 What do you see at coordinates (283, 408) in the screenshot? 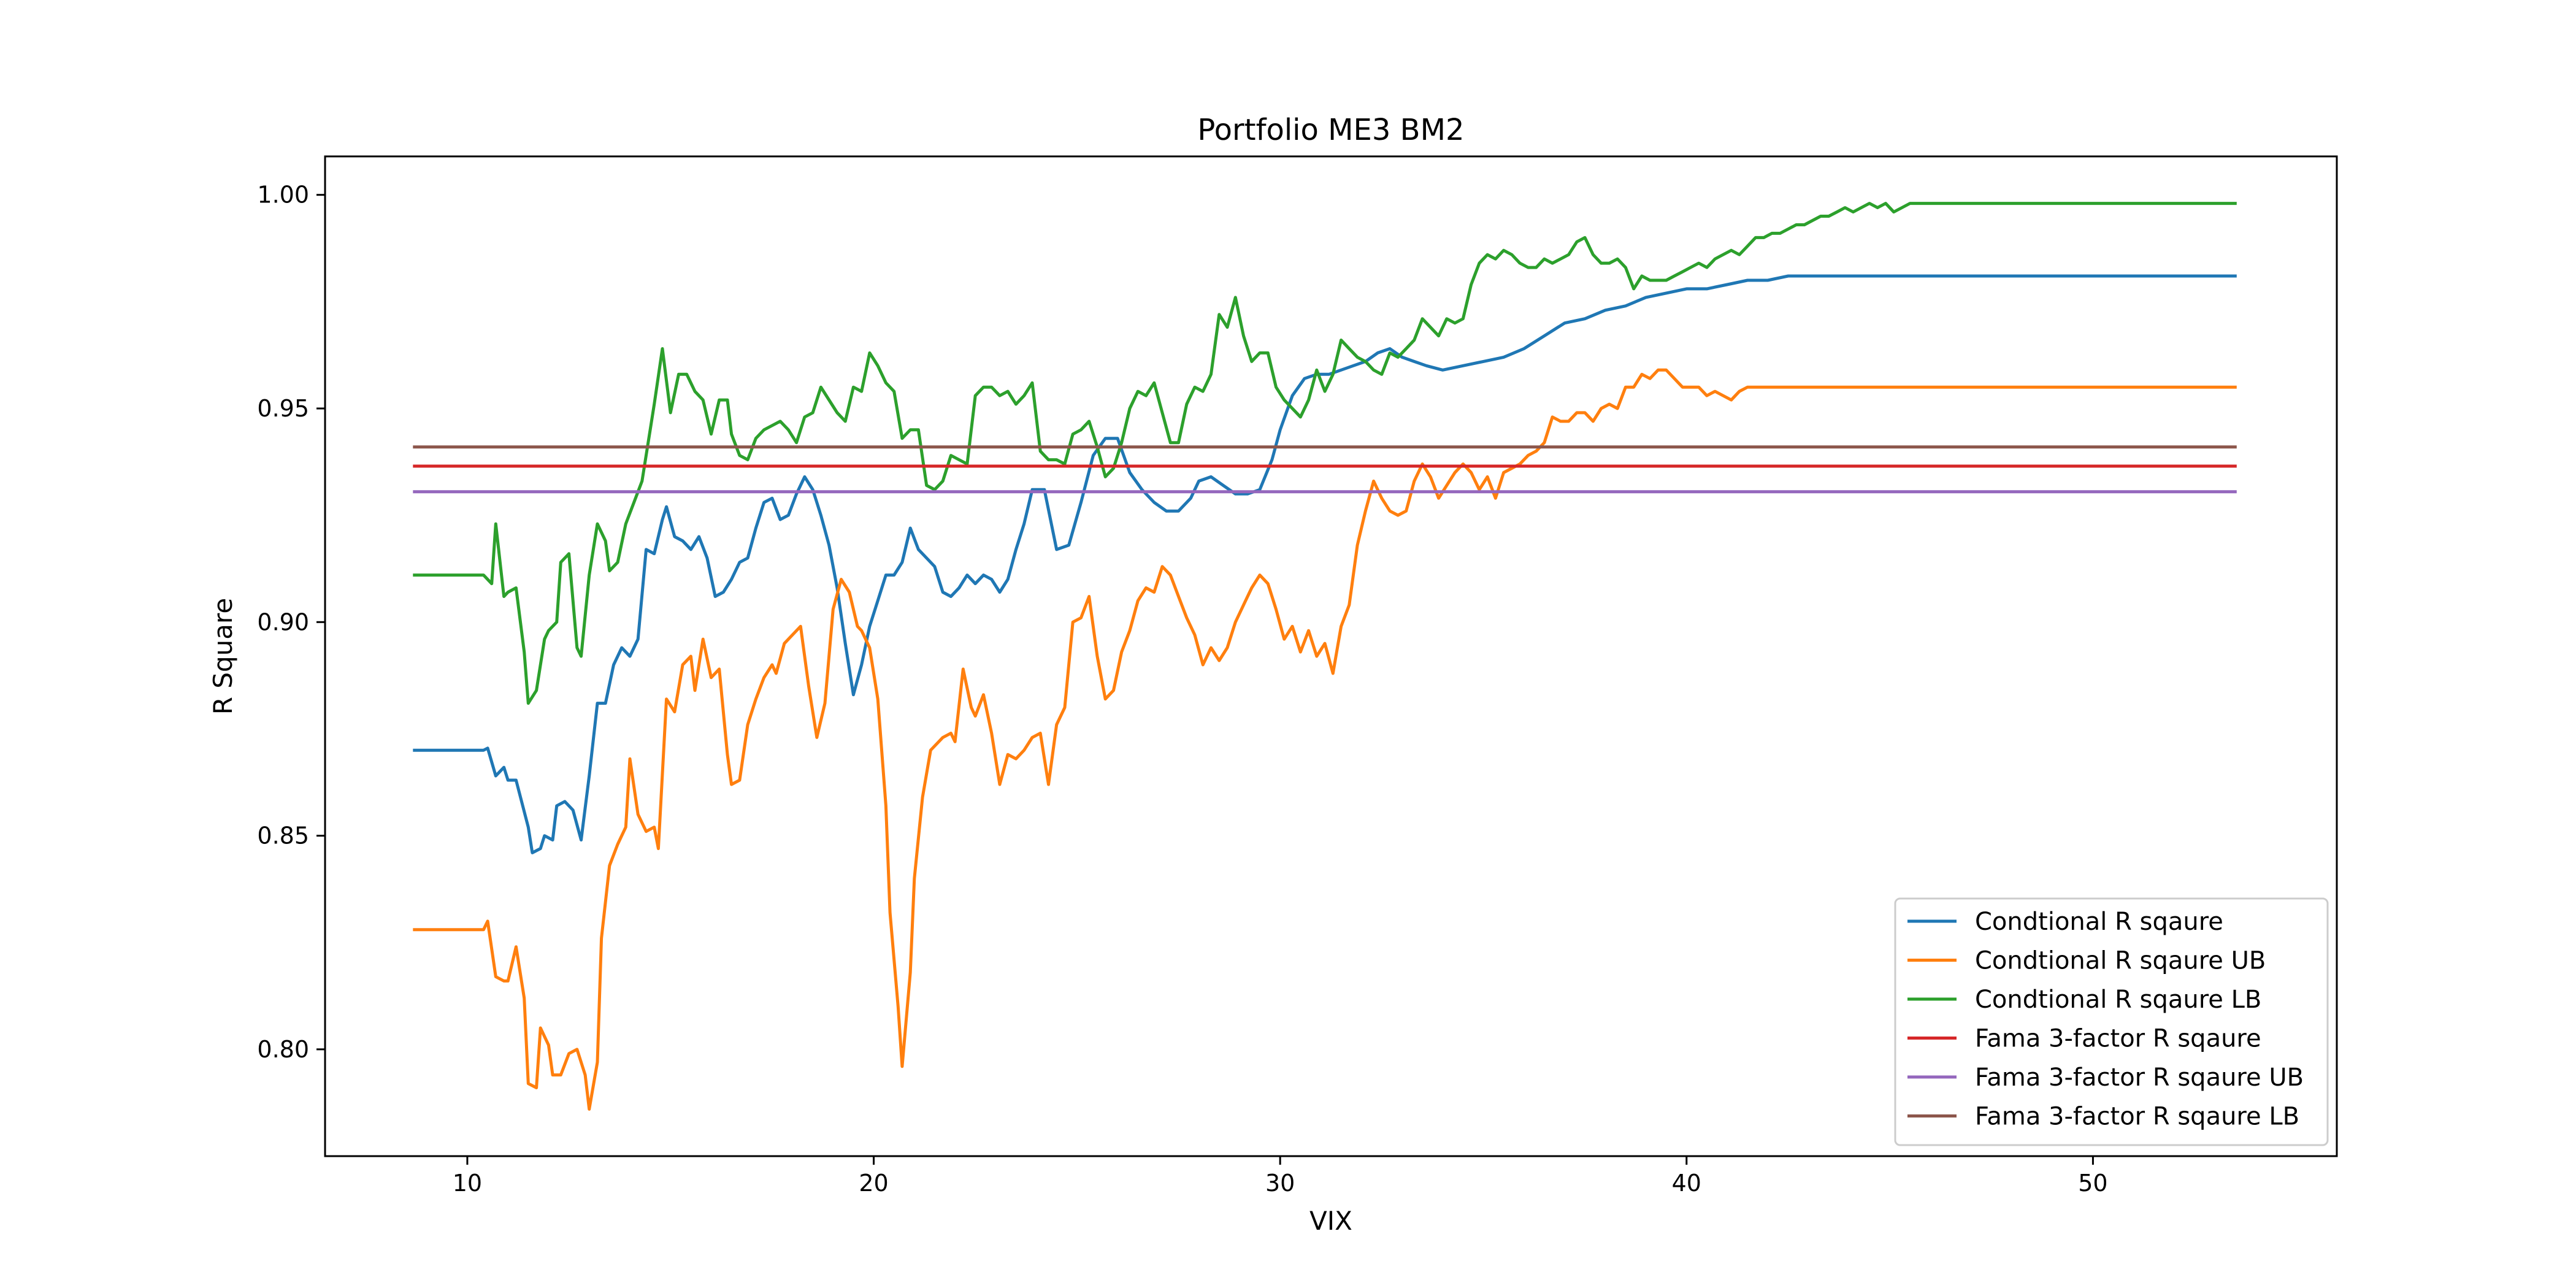
I see `y-tick-label: 0.95` at bounding box center [283, 408].